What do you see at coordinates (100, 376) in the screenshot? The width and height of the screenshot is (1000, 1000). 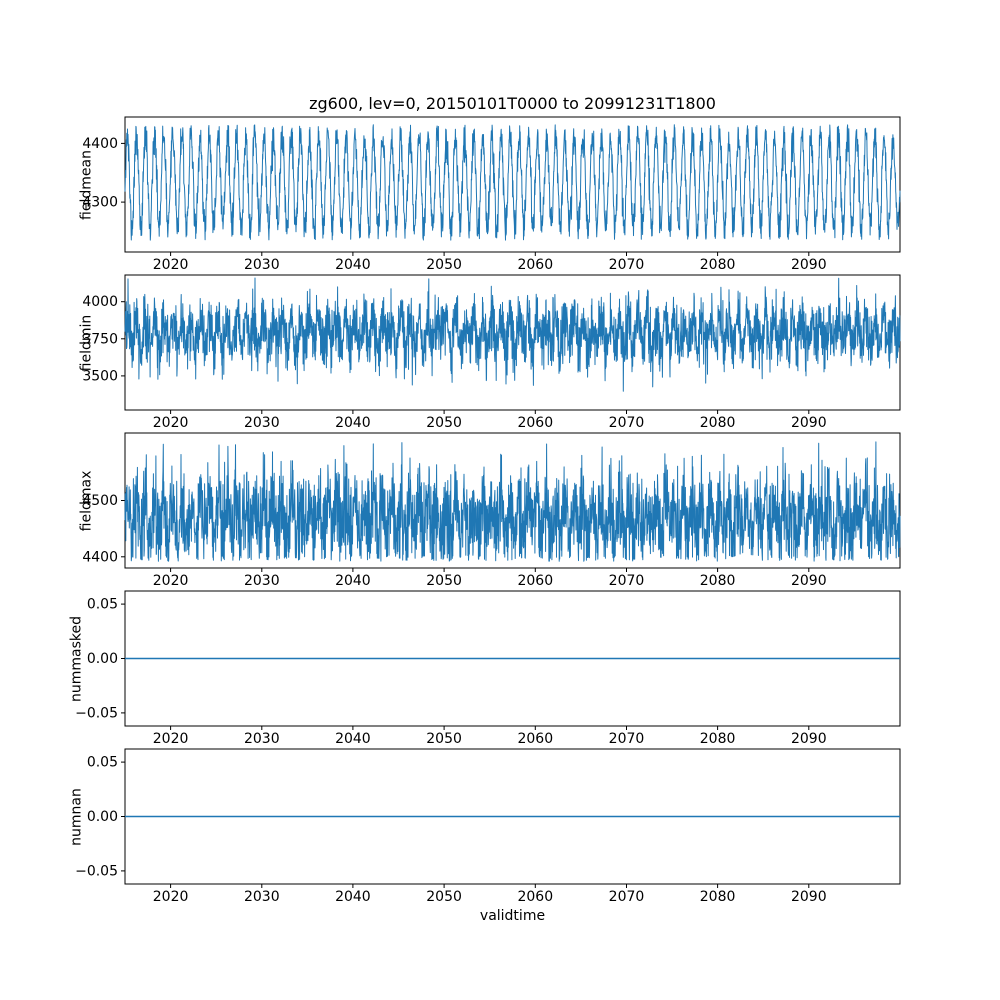 I see `y-tick-label: 3500` at bounding box center [100, 376].